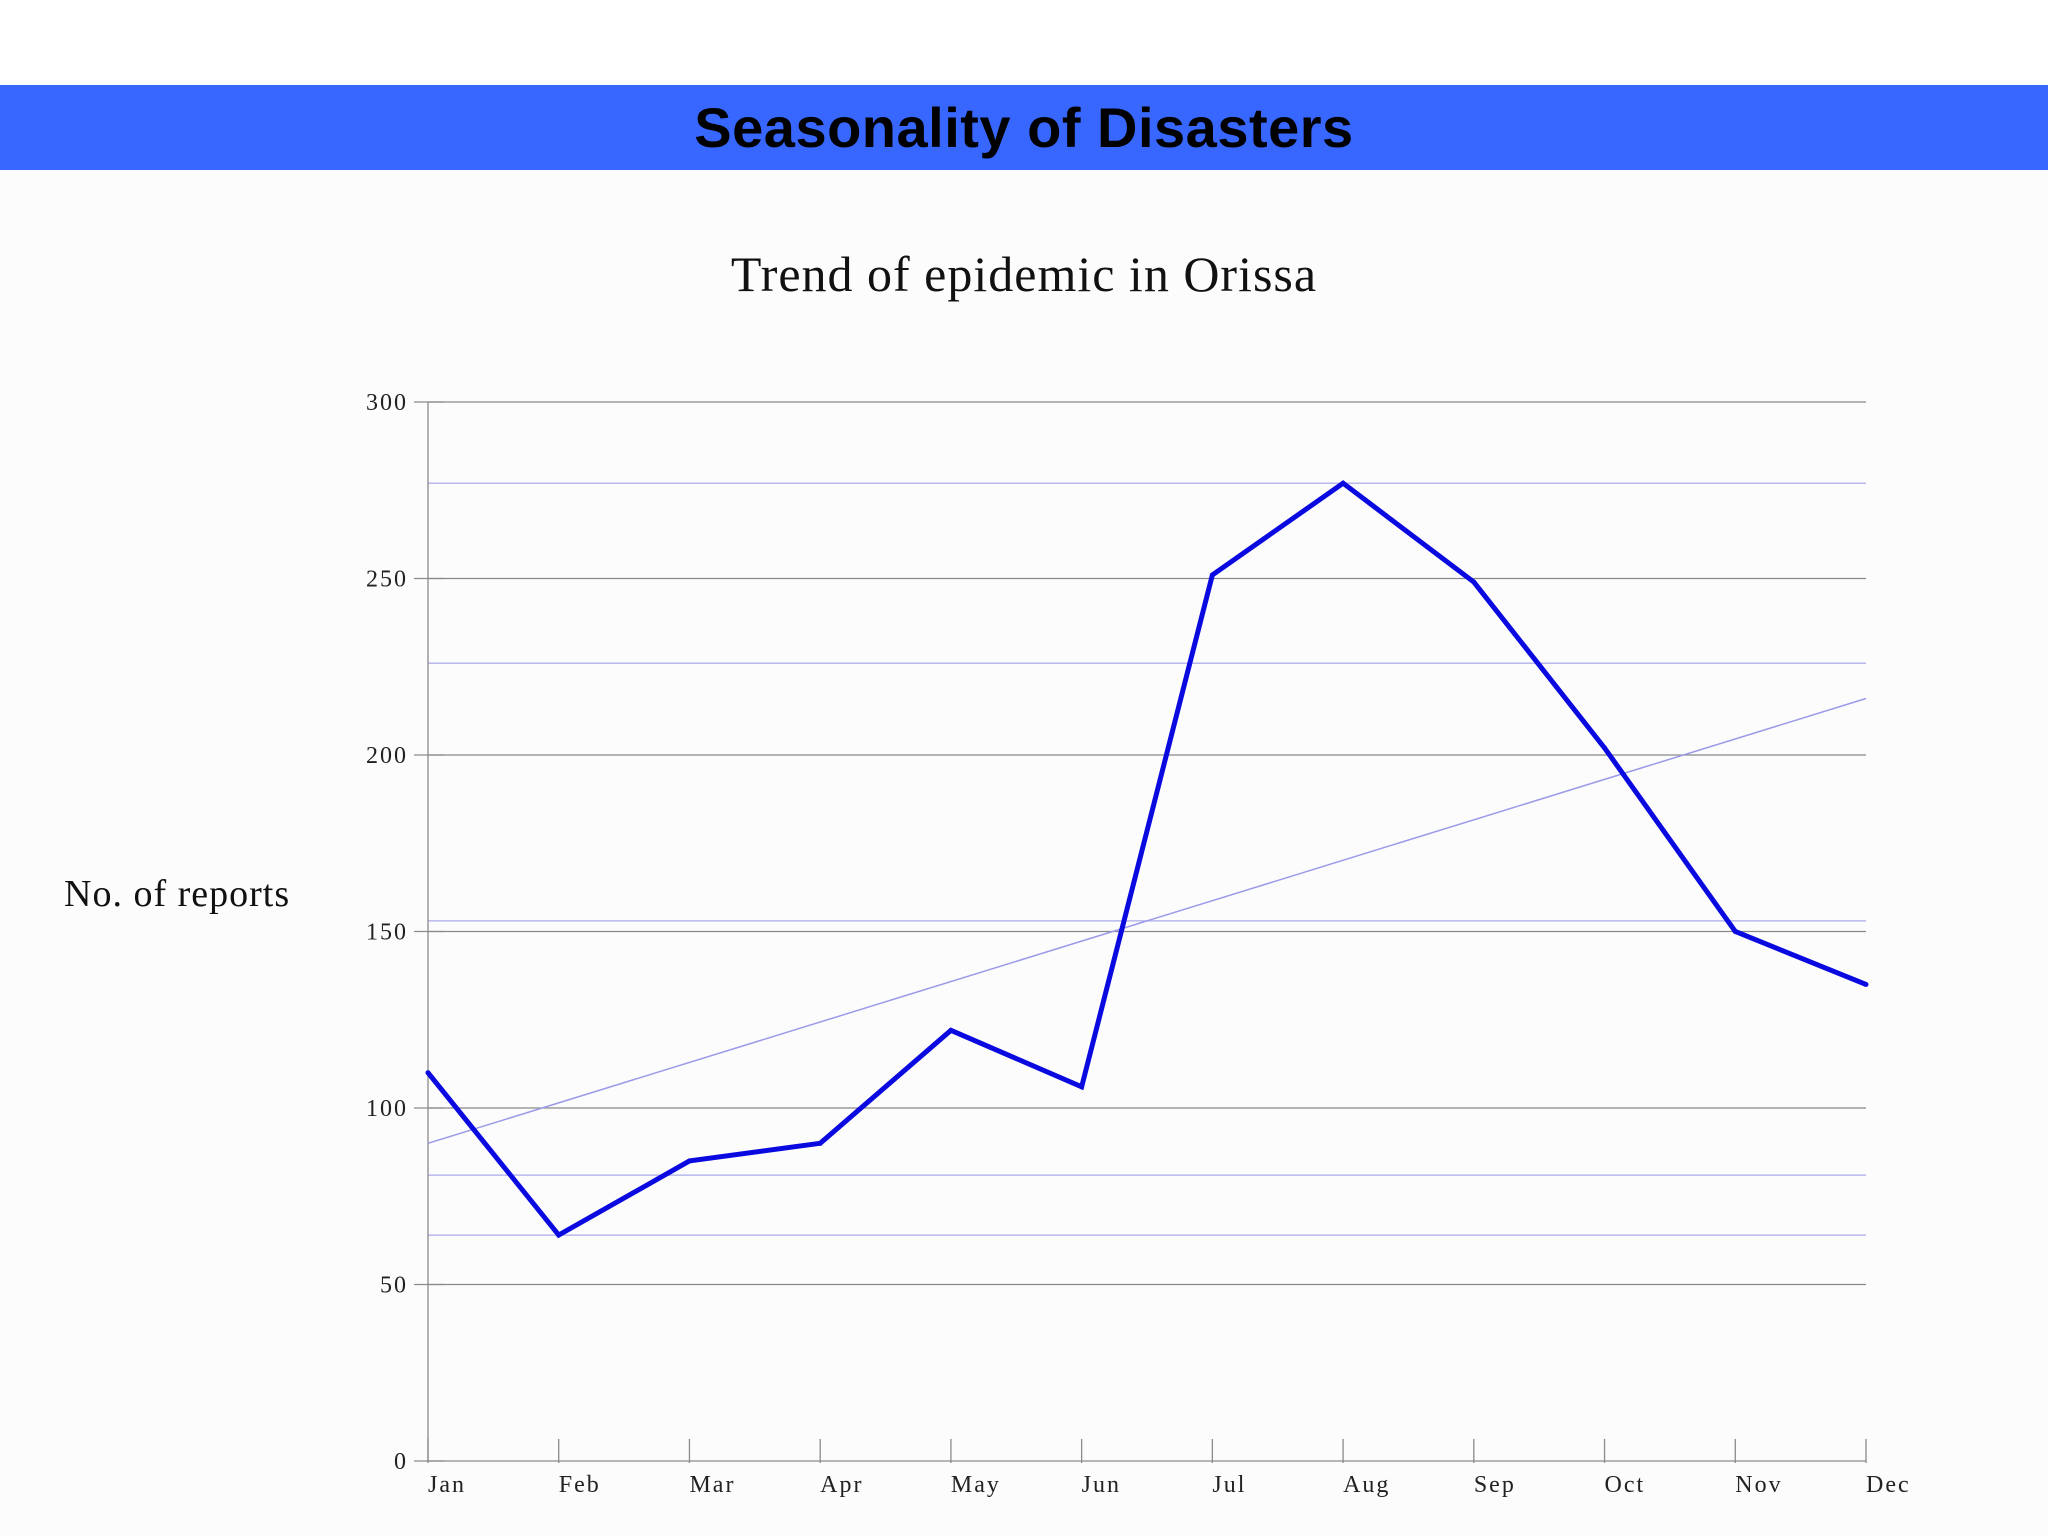 The image size is (2048, 1536). Describe the element at coordinates (387, 1109) in the screenshot. I see `y-tick-label-2: 100` at that location.